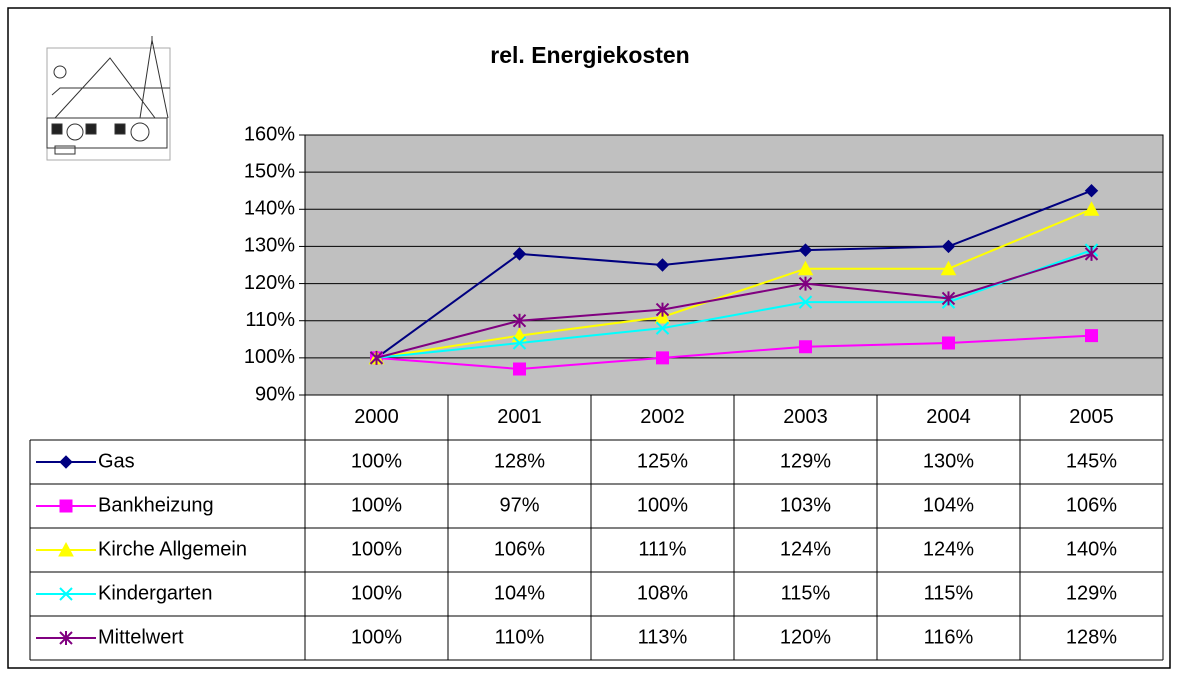 The width and height of the screenshot is (1178, 676). I want to click on y-tick-label: 110%, so click(270, 320).